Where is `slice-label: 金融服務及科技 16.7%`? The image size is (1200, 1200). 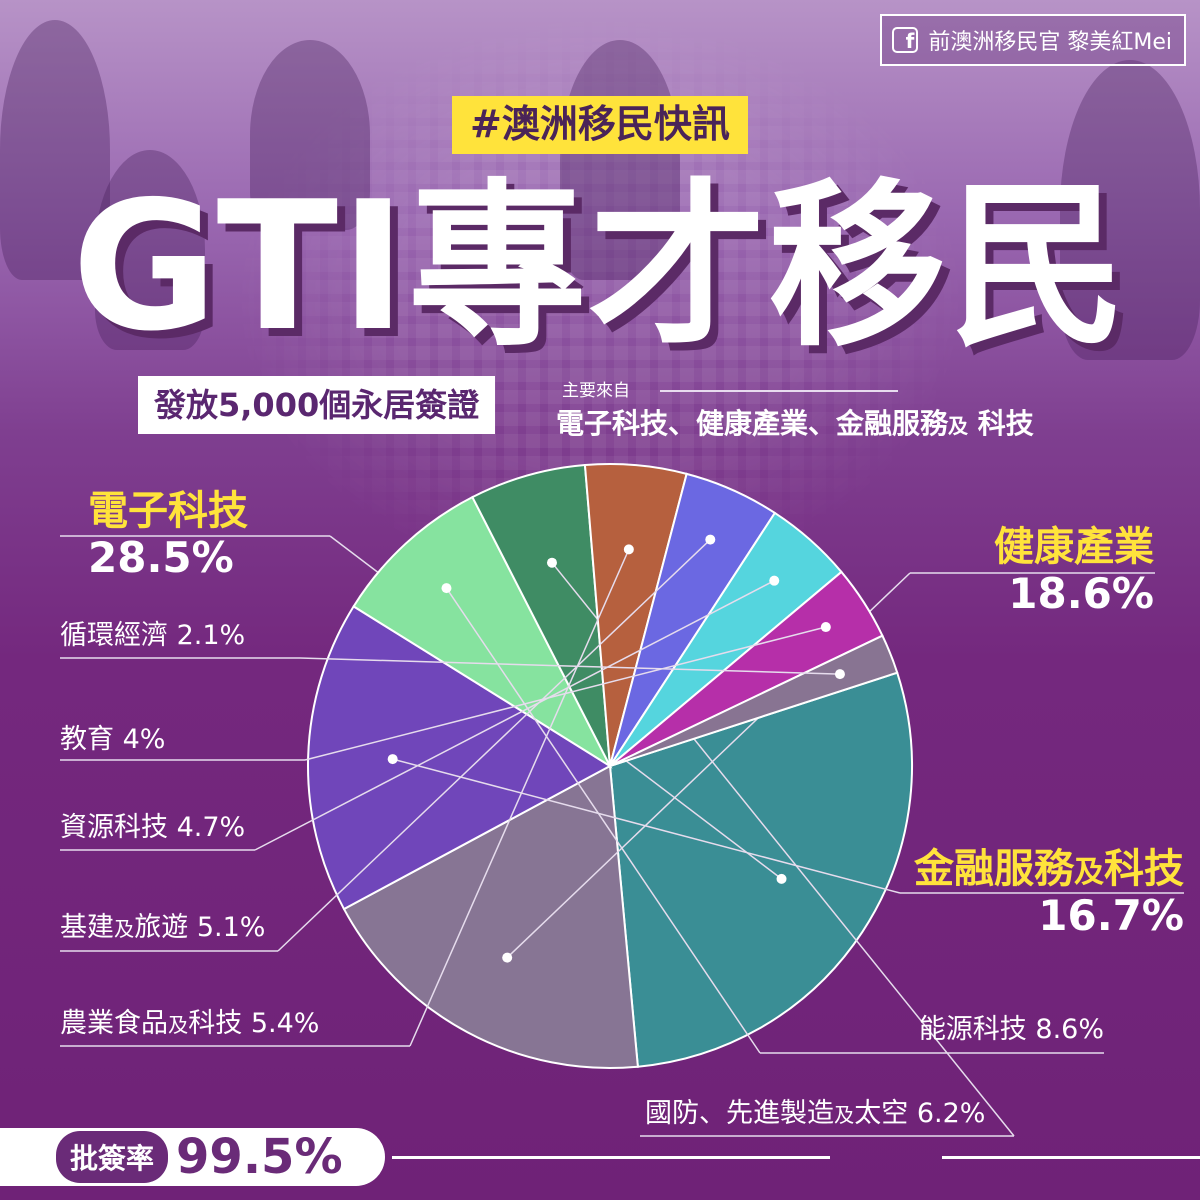 slice-label: 金融服務及科技 16.7% is located at coordinates (1049, 893).